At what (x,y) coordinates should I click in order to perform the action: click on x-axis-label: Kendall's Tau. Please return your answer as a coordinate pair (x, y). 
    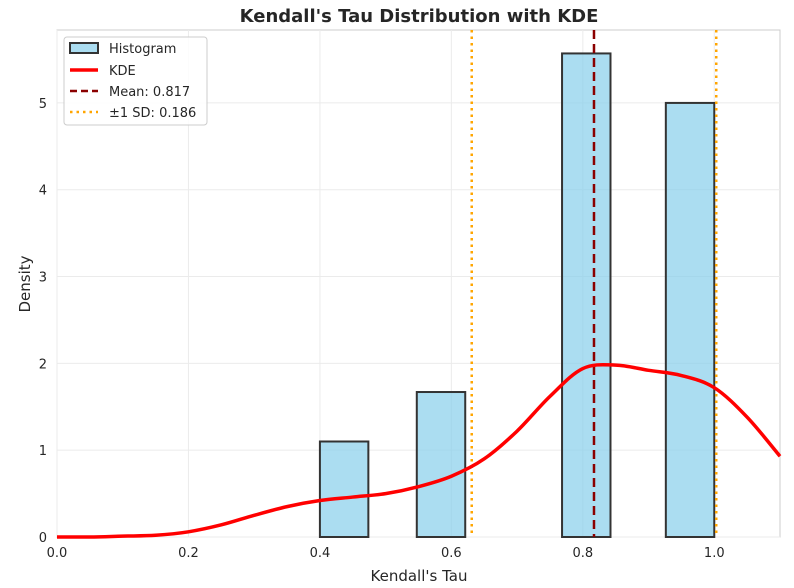
    Looking at the image, I should click on (419, 575).